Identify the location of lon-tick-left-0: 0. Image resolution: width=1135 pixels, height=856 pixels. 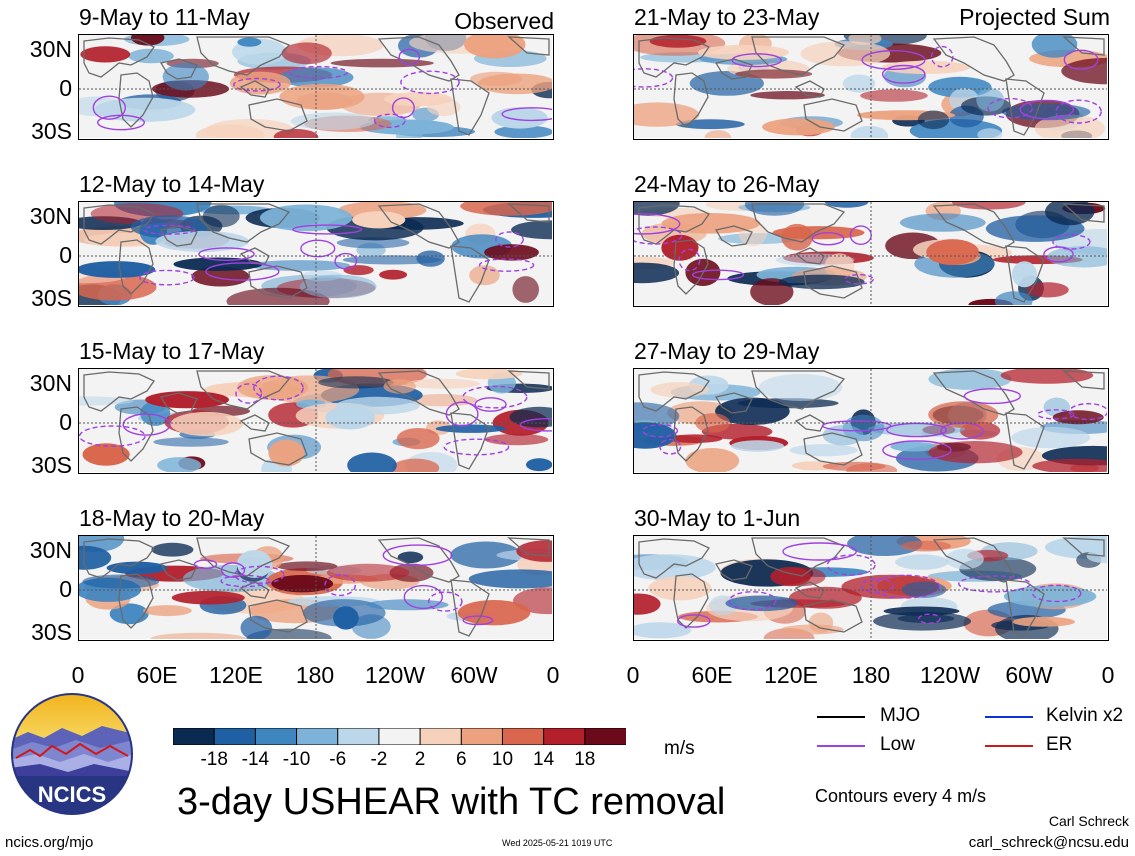
(78, 675).